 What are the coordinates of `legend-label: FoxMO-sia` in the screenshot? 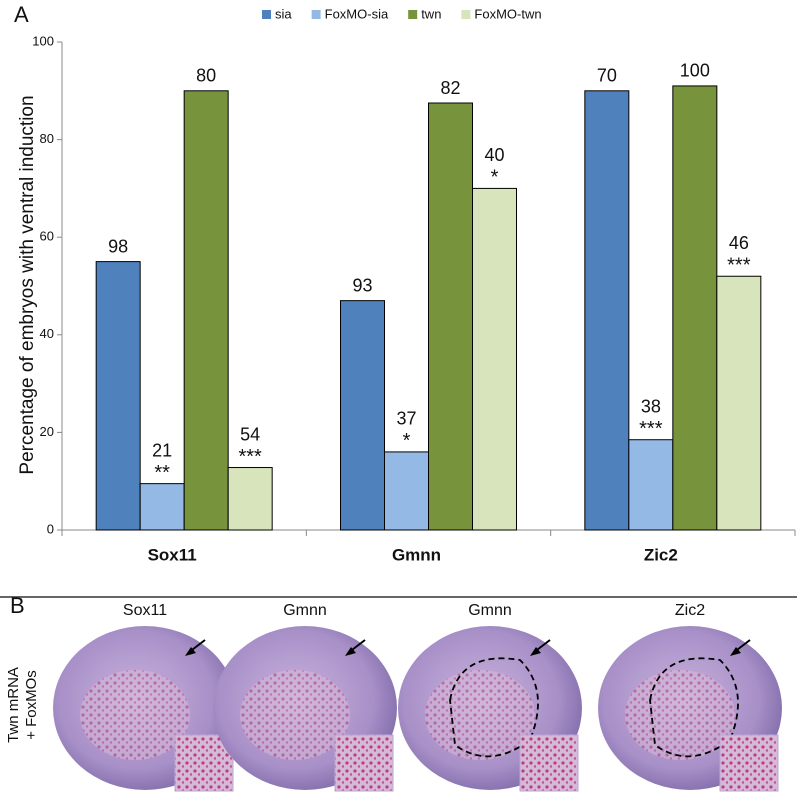 It's located at (357, 13).